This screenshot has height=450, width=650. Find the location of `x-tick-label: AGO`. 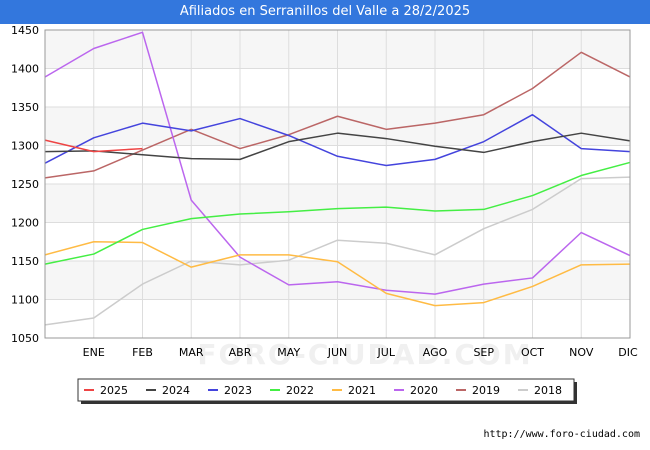

x-tick-label: AGO is located at coordinates (435, 352).